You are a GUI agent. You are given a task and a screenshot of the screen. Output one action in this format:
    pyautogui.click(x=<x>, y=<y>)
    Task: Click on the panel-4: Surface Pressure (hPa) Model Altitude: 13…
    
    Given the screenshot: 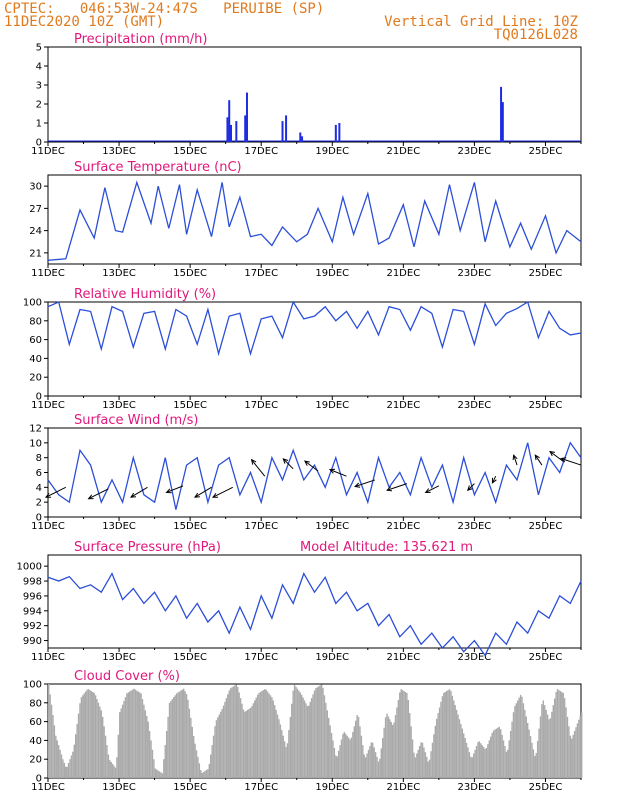 What is the action you would take?
    pyautogui.click(x=299, y=601)
    